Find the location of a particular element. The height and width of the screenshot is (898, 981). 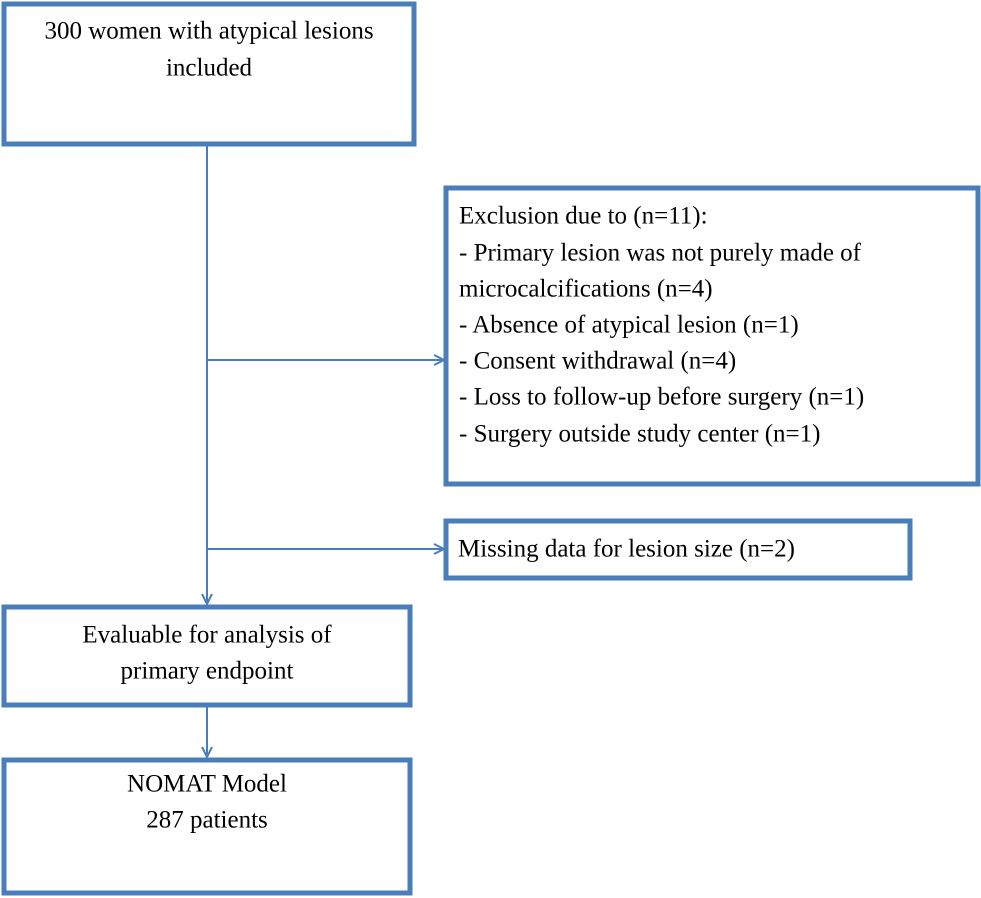

box-text: NOMAT Model is located at coordinates (207, 784).